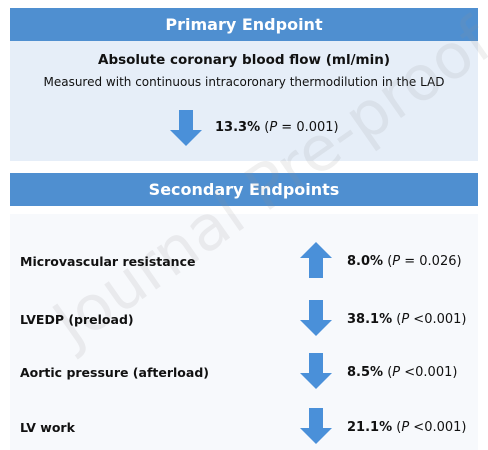 The height and width of the screenshot is (450, 488). Describe the element at coordinates (244, 189) in the screenshot. I see `secondary-header: Secondary Endpoints` at that location.